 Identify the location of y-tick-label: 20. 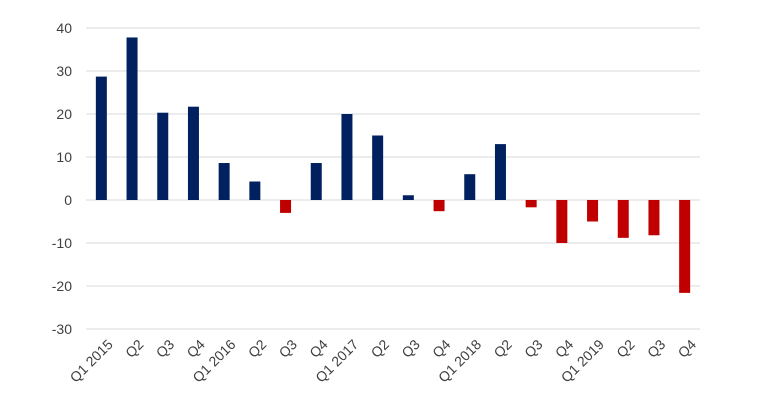
(64, 114).